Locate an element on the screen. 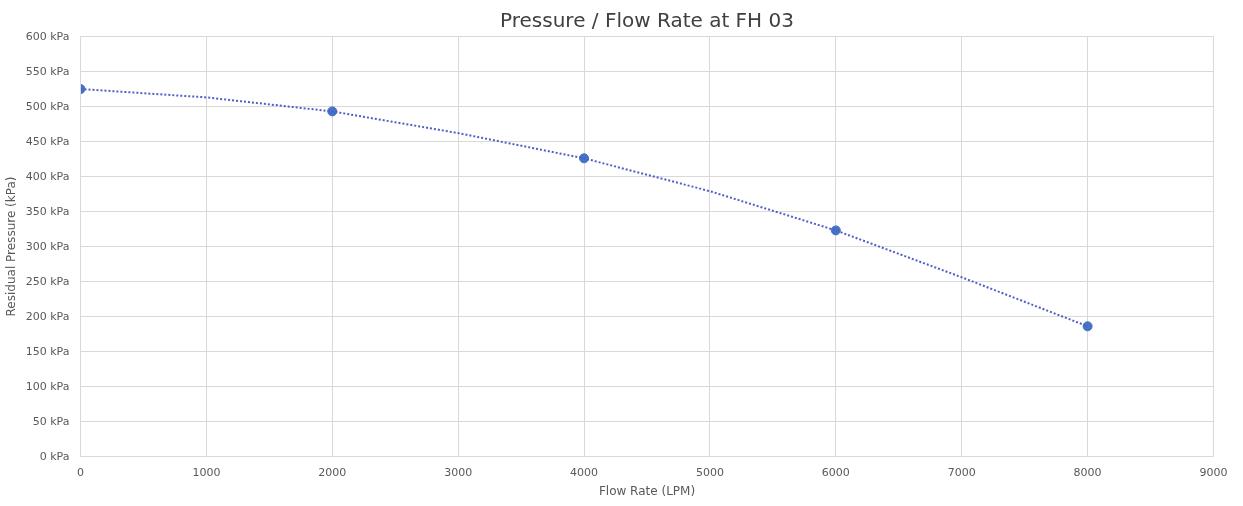 This screenshot has height=506, width=1243. x-tick-label: 0 is located at coordinates (80, 472).